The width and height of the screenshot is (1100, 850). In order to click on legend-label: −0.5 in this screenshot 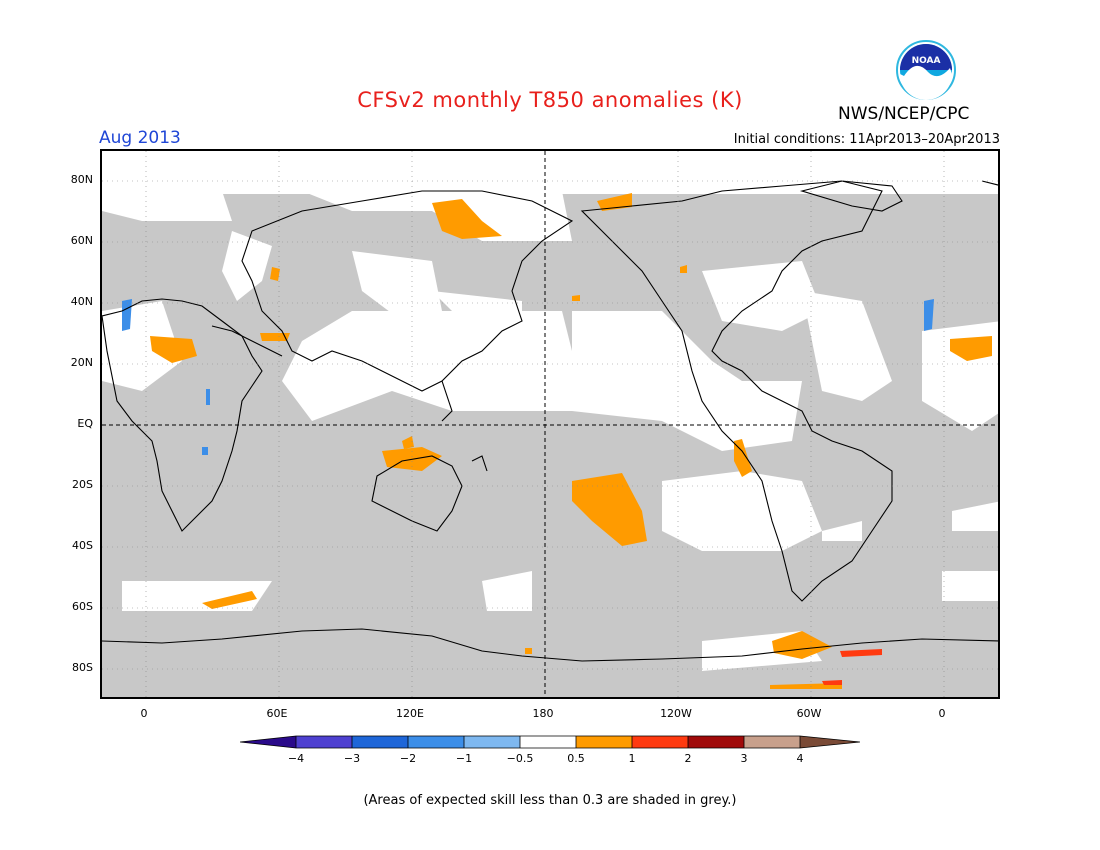, I will do `click(520, 758)`.